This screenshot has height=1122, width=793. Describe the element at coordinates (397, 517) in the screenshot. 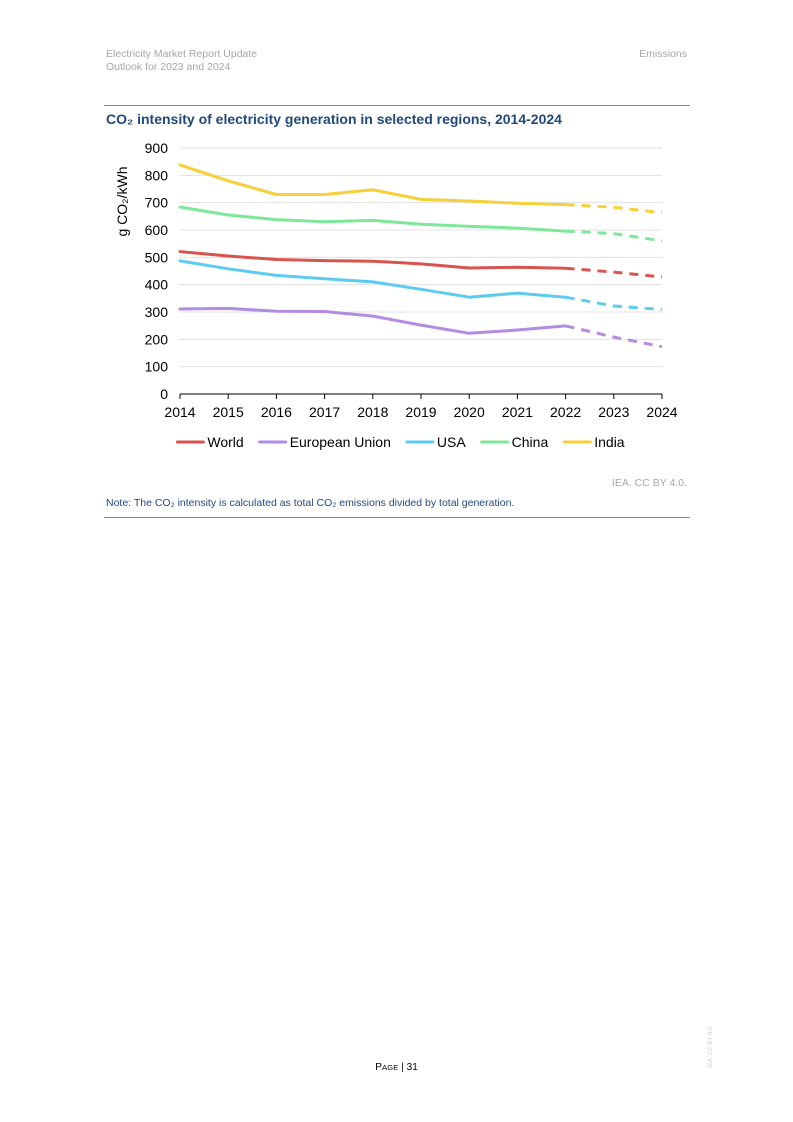

I see `bottom-rule` at that location.